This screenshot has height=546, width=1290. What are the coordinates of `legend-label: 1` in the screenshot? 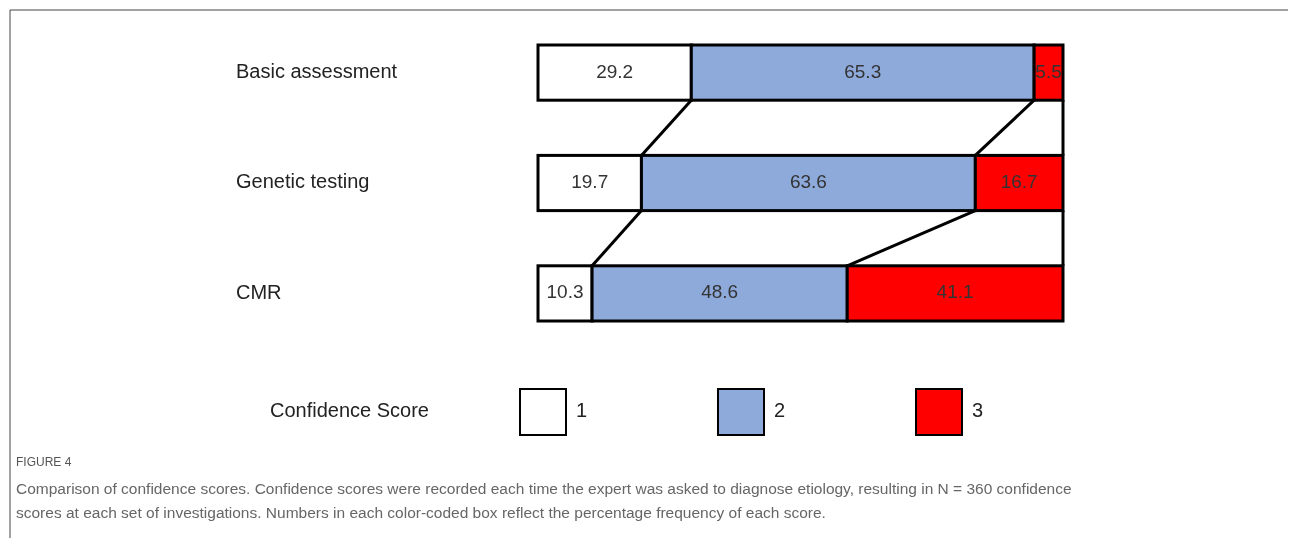 It's located at (582, 410).